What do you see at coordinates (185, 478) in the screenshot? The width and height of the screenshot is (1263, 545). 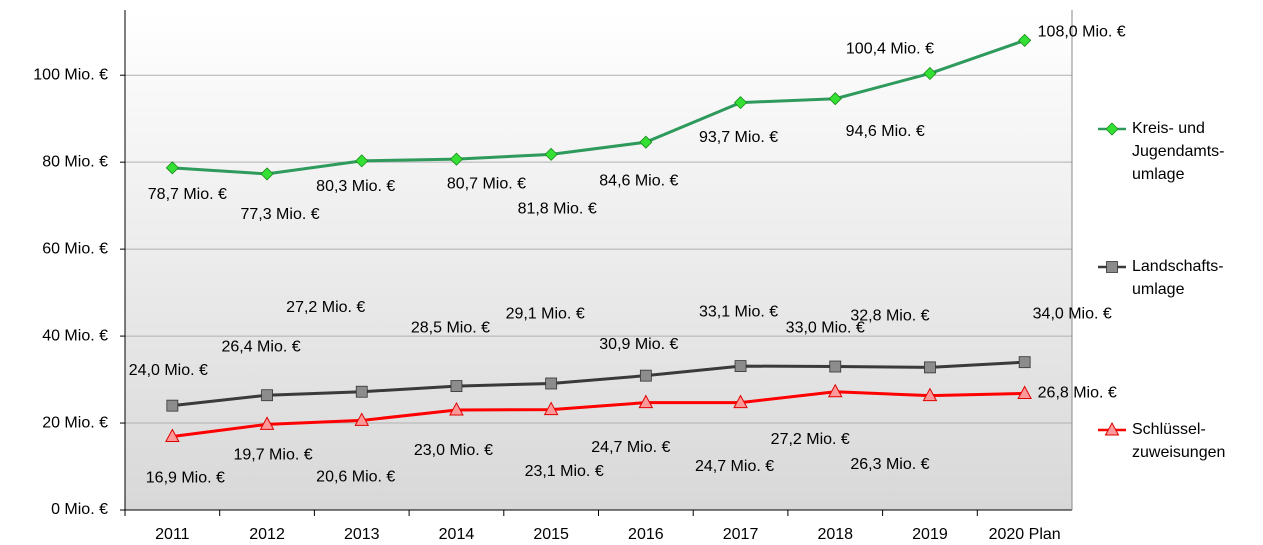 I see `data-label: 16,9 Mio. €` at bounding box center [185, 478].